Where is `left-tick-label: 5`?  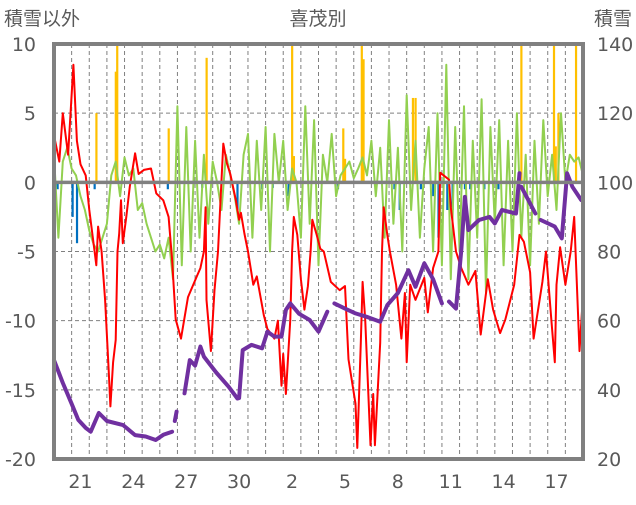
left-tick-label: 5 is located at coordinates (30, 114).